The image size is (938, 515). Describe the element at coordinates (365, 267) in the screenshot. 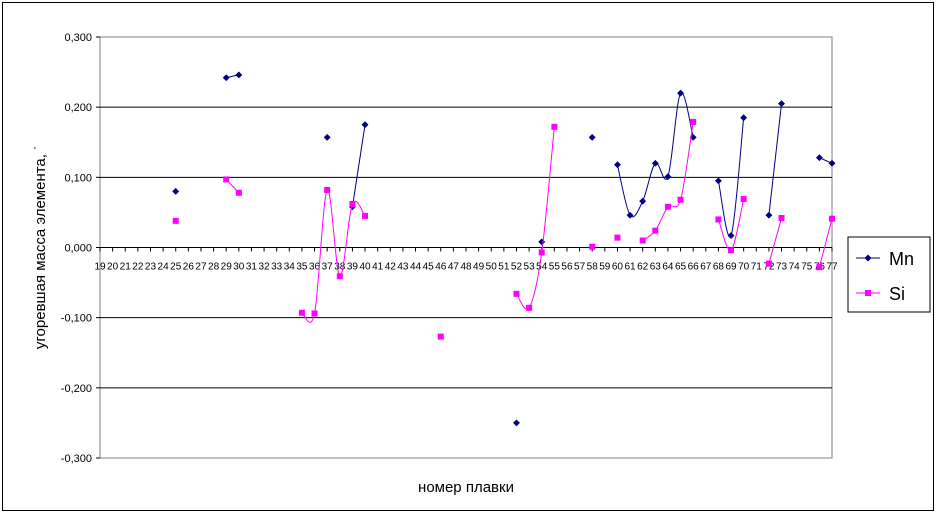

I see `x-tick-label: 40` at that location.